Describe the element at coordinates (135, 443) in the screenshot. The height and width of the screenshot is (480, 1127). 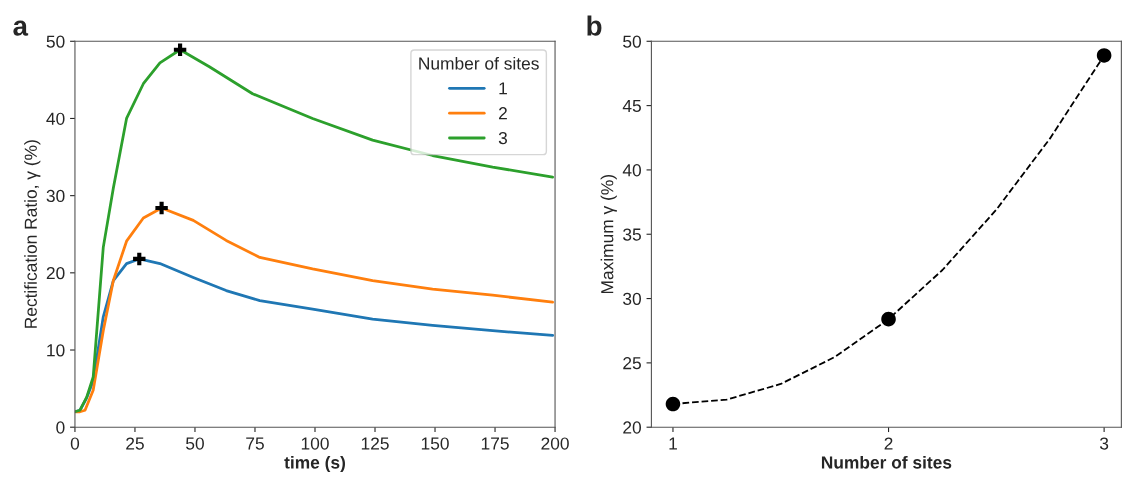
I see `x-tick-label: 25` at that location.